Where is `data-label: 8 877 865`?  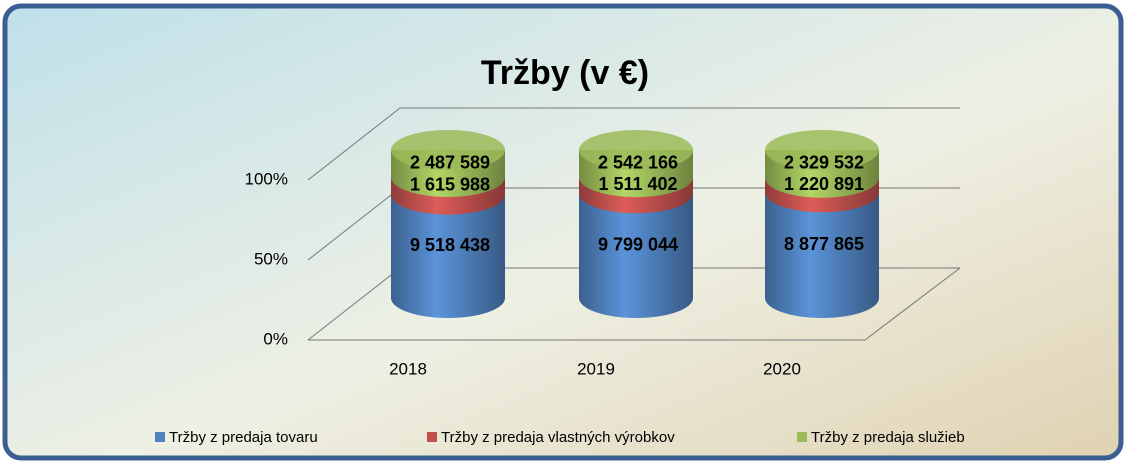
data-label: 8 877 865 is located at coordinates (824, 244).